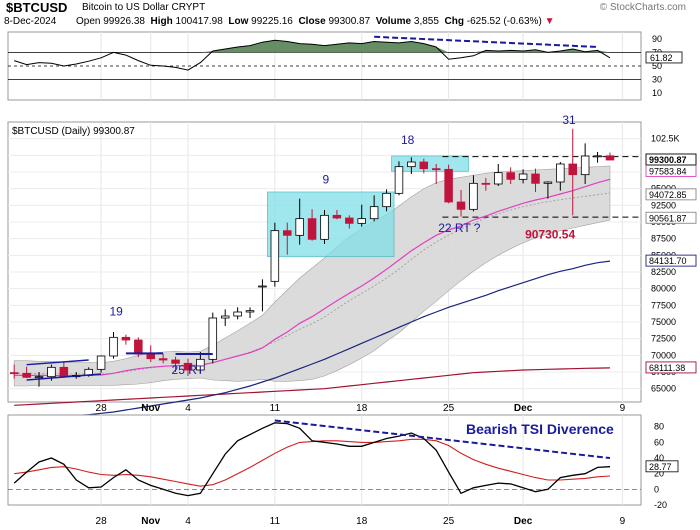 The width and height of the screenshot is (700, 530). I want to click on price-panel-title: $BTCUSD (Daily) 99300.87, so click(73, 131).